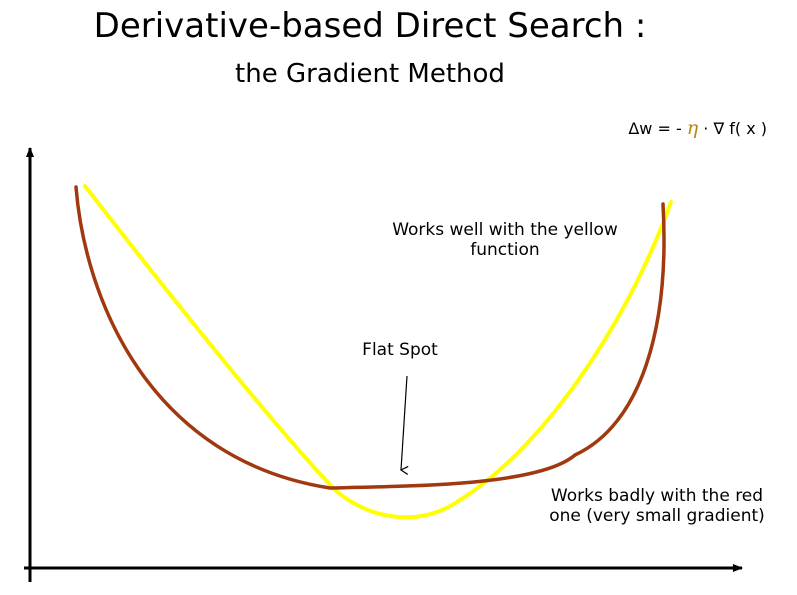  I want to click on red-annotation-line-2: one (very small gradient), so click(657, 516).